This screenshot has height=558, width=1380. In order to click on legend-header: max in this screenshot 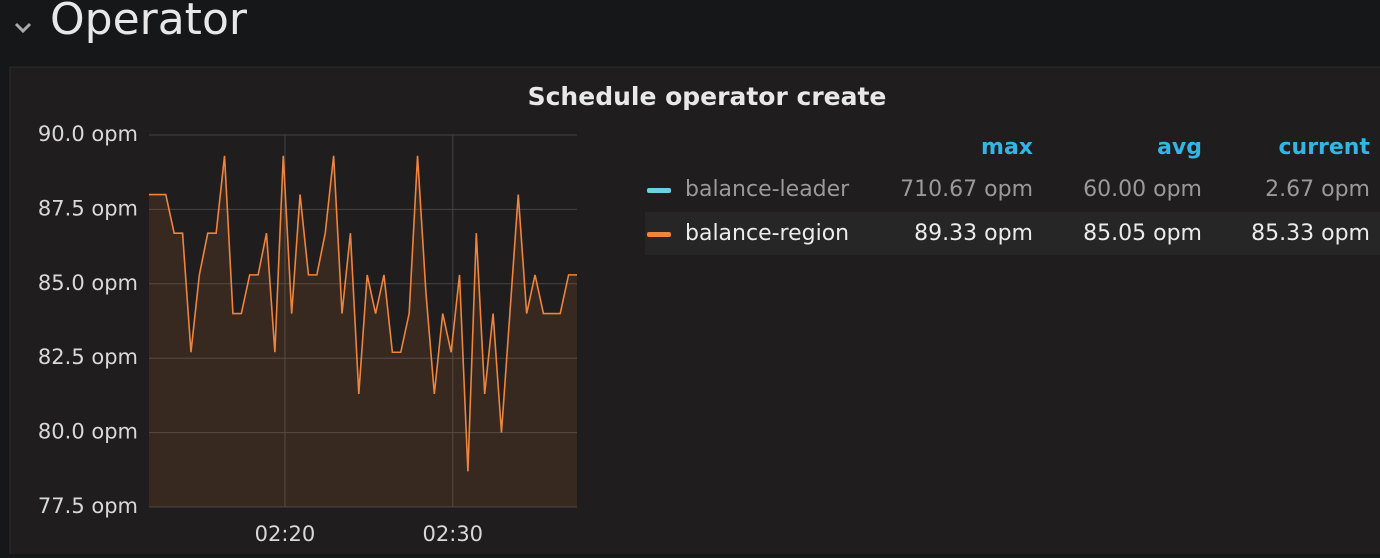, I will do `click(1007, 147)`.